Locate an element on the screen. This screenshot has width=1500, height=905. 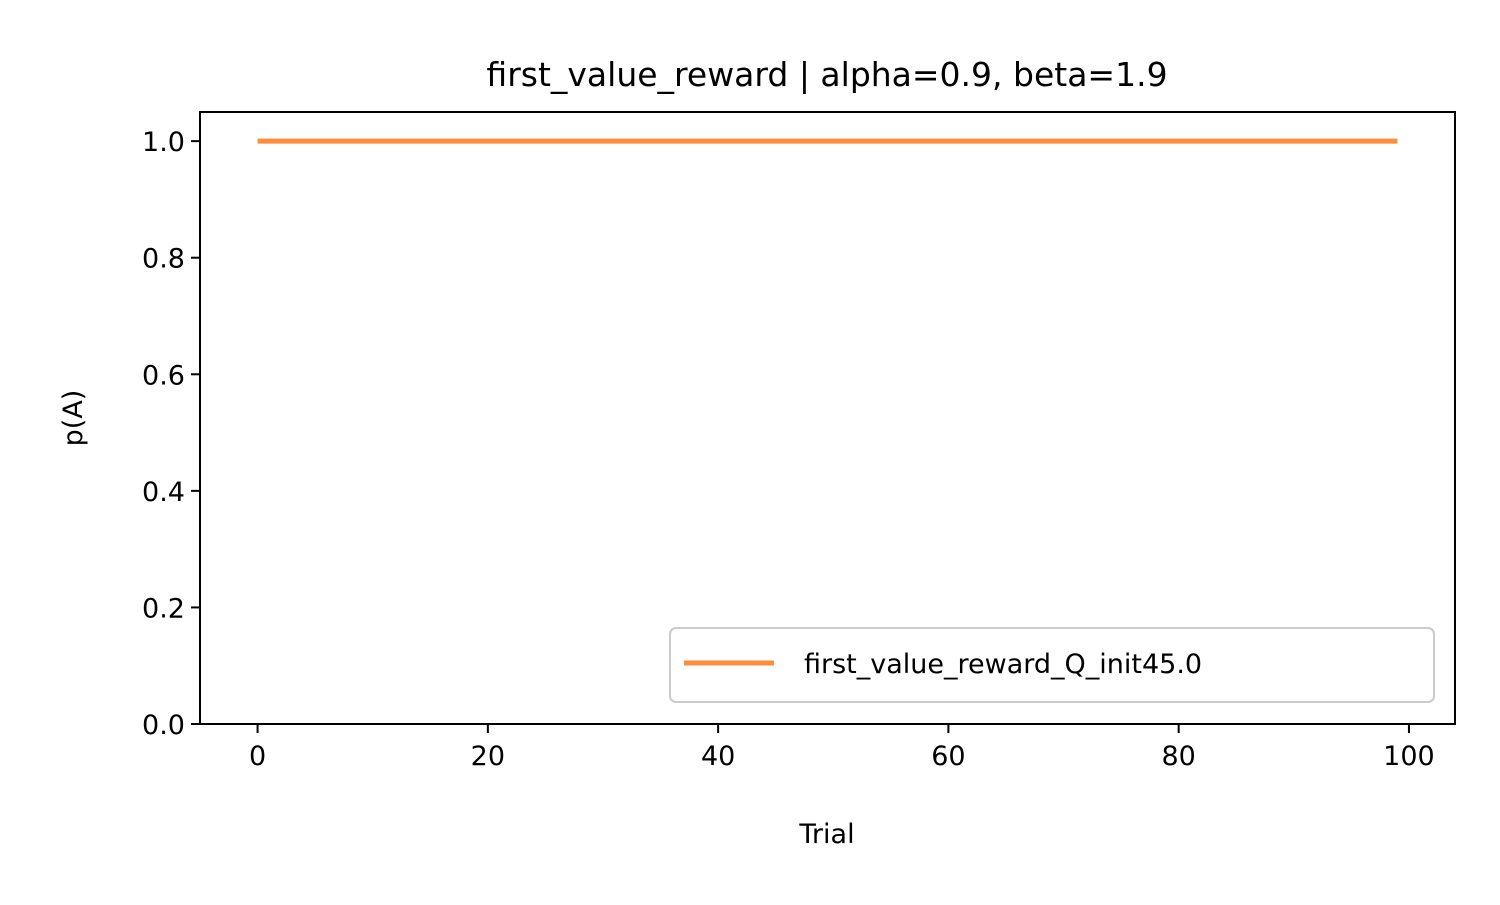
x-tick-label: 60 is located at coordinates (948, 756).